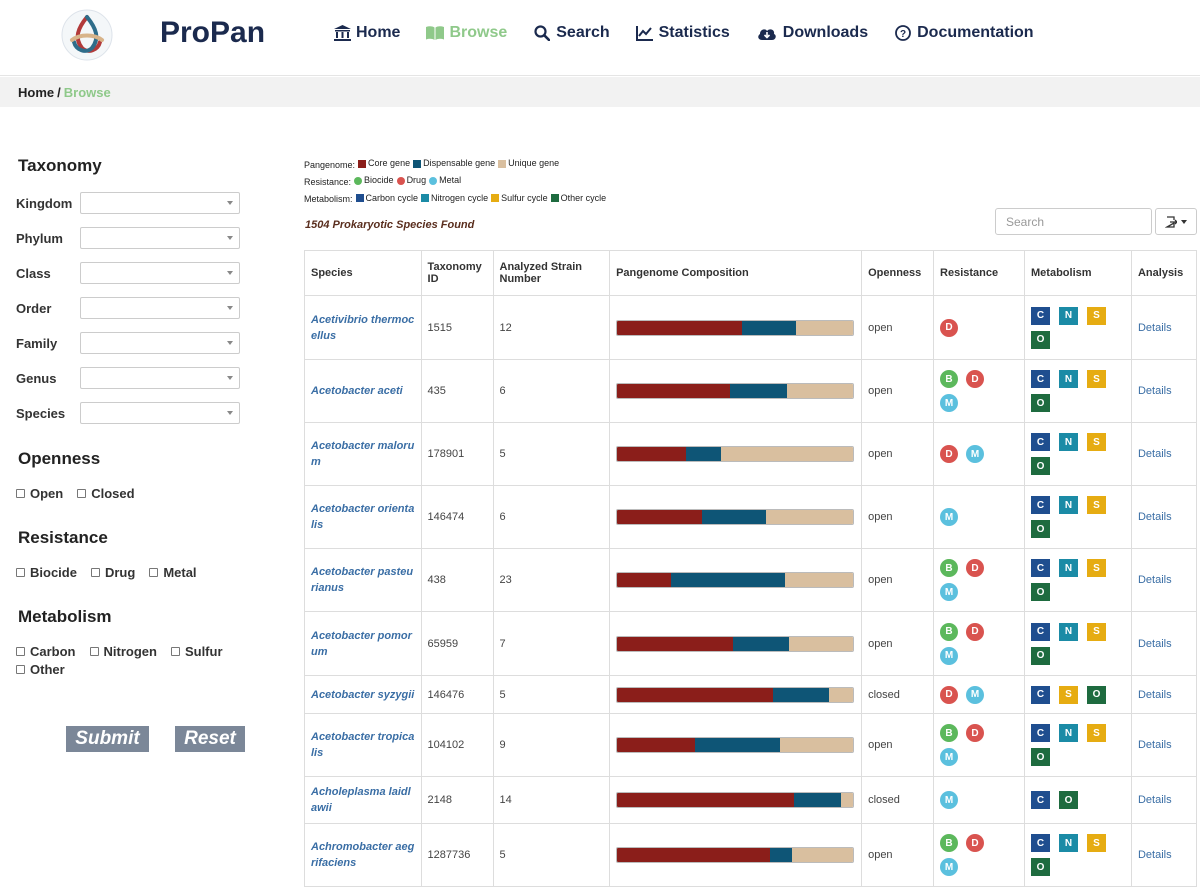  What do you see at coordinates (651, 454) in the screenshot?
I see `core-gene-segment` at bounding box center [651, 454].